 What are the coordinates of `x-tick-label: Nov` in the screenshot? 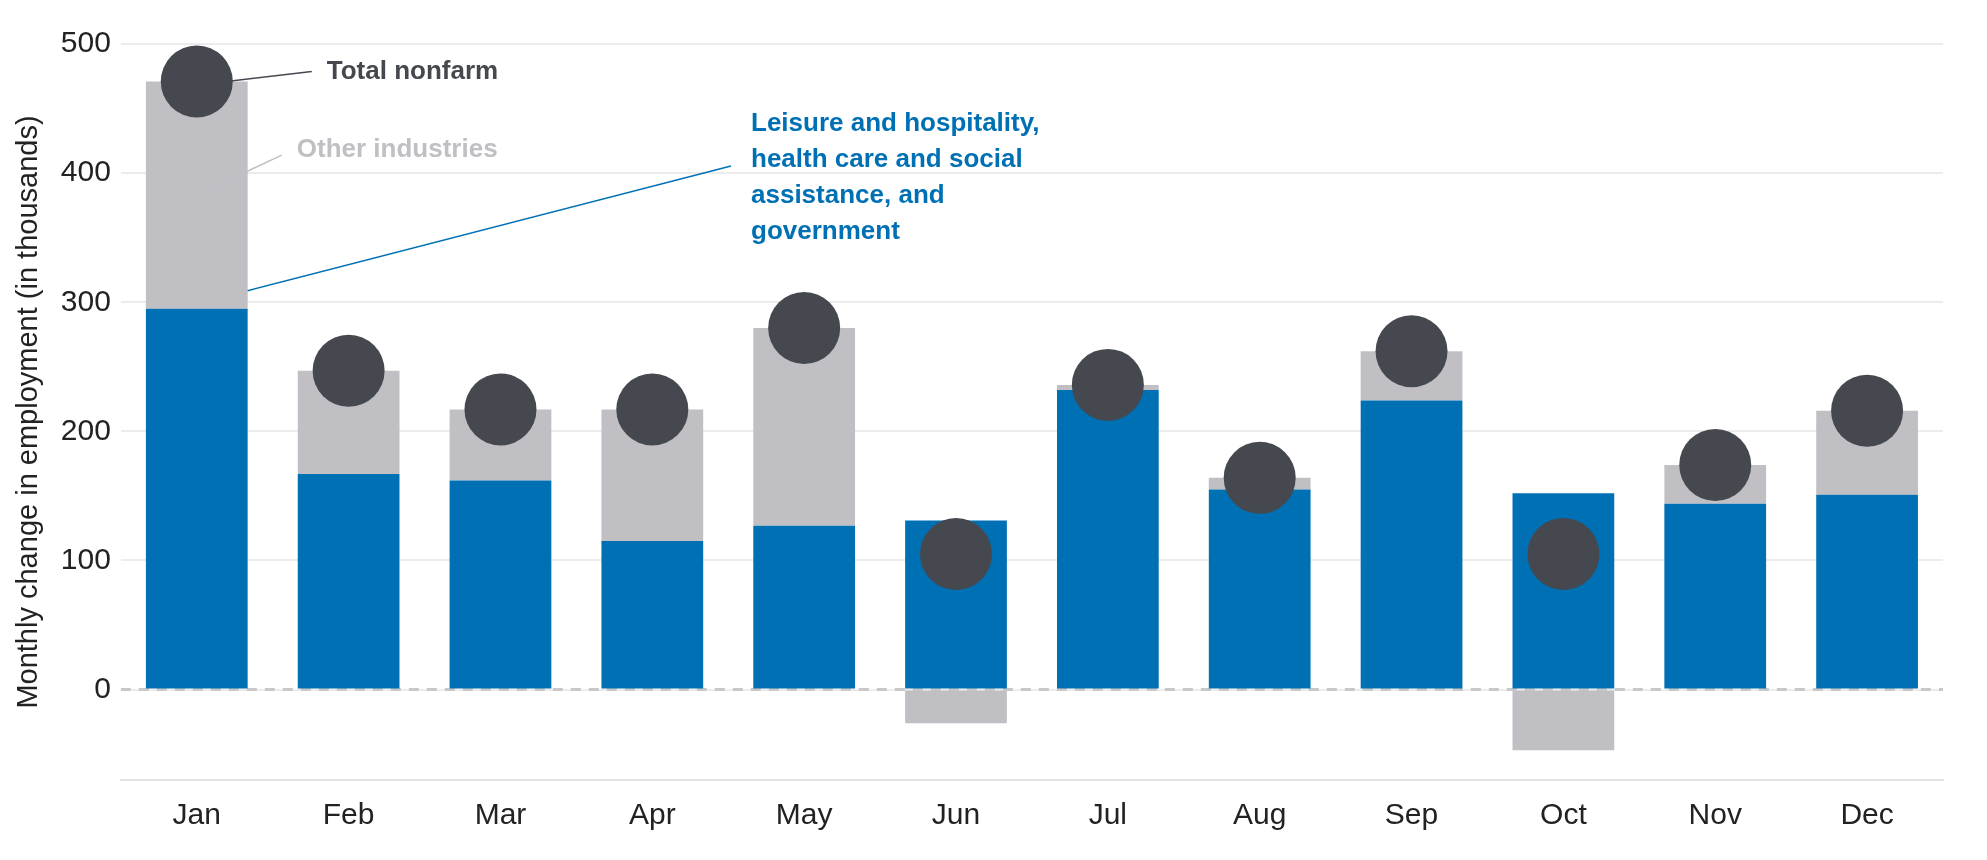 It's located at (1715, 814).